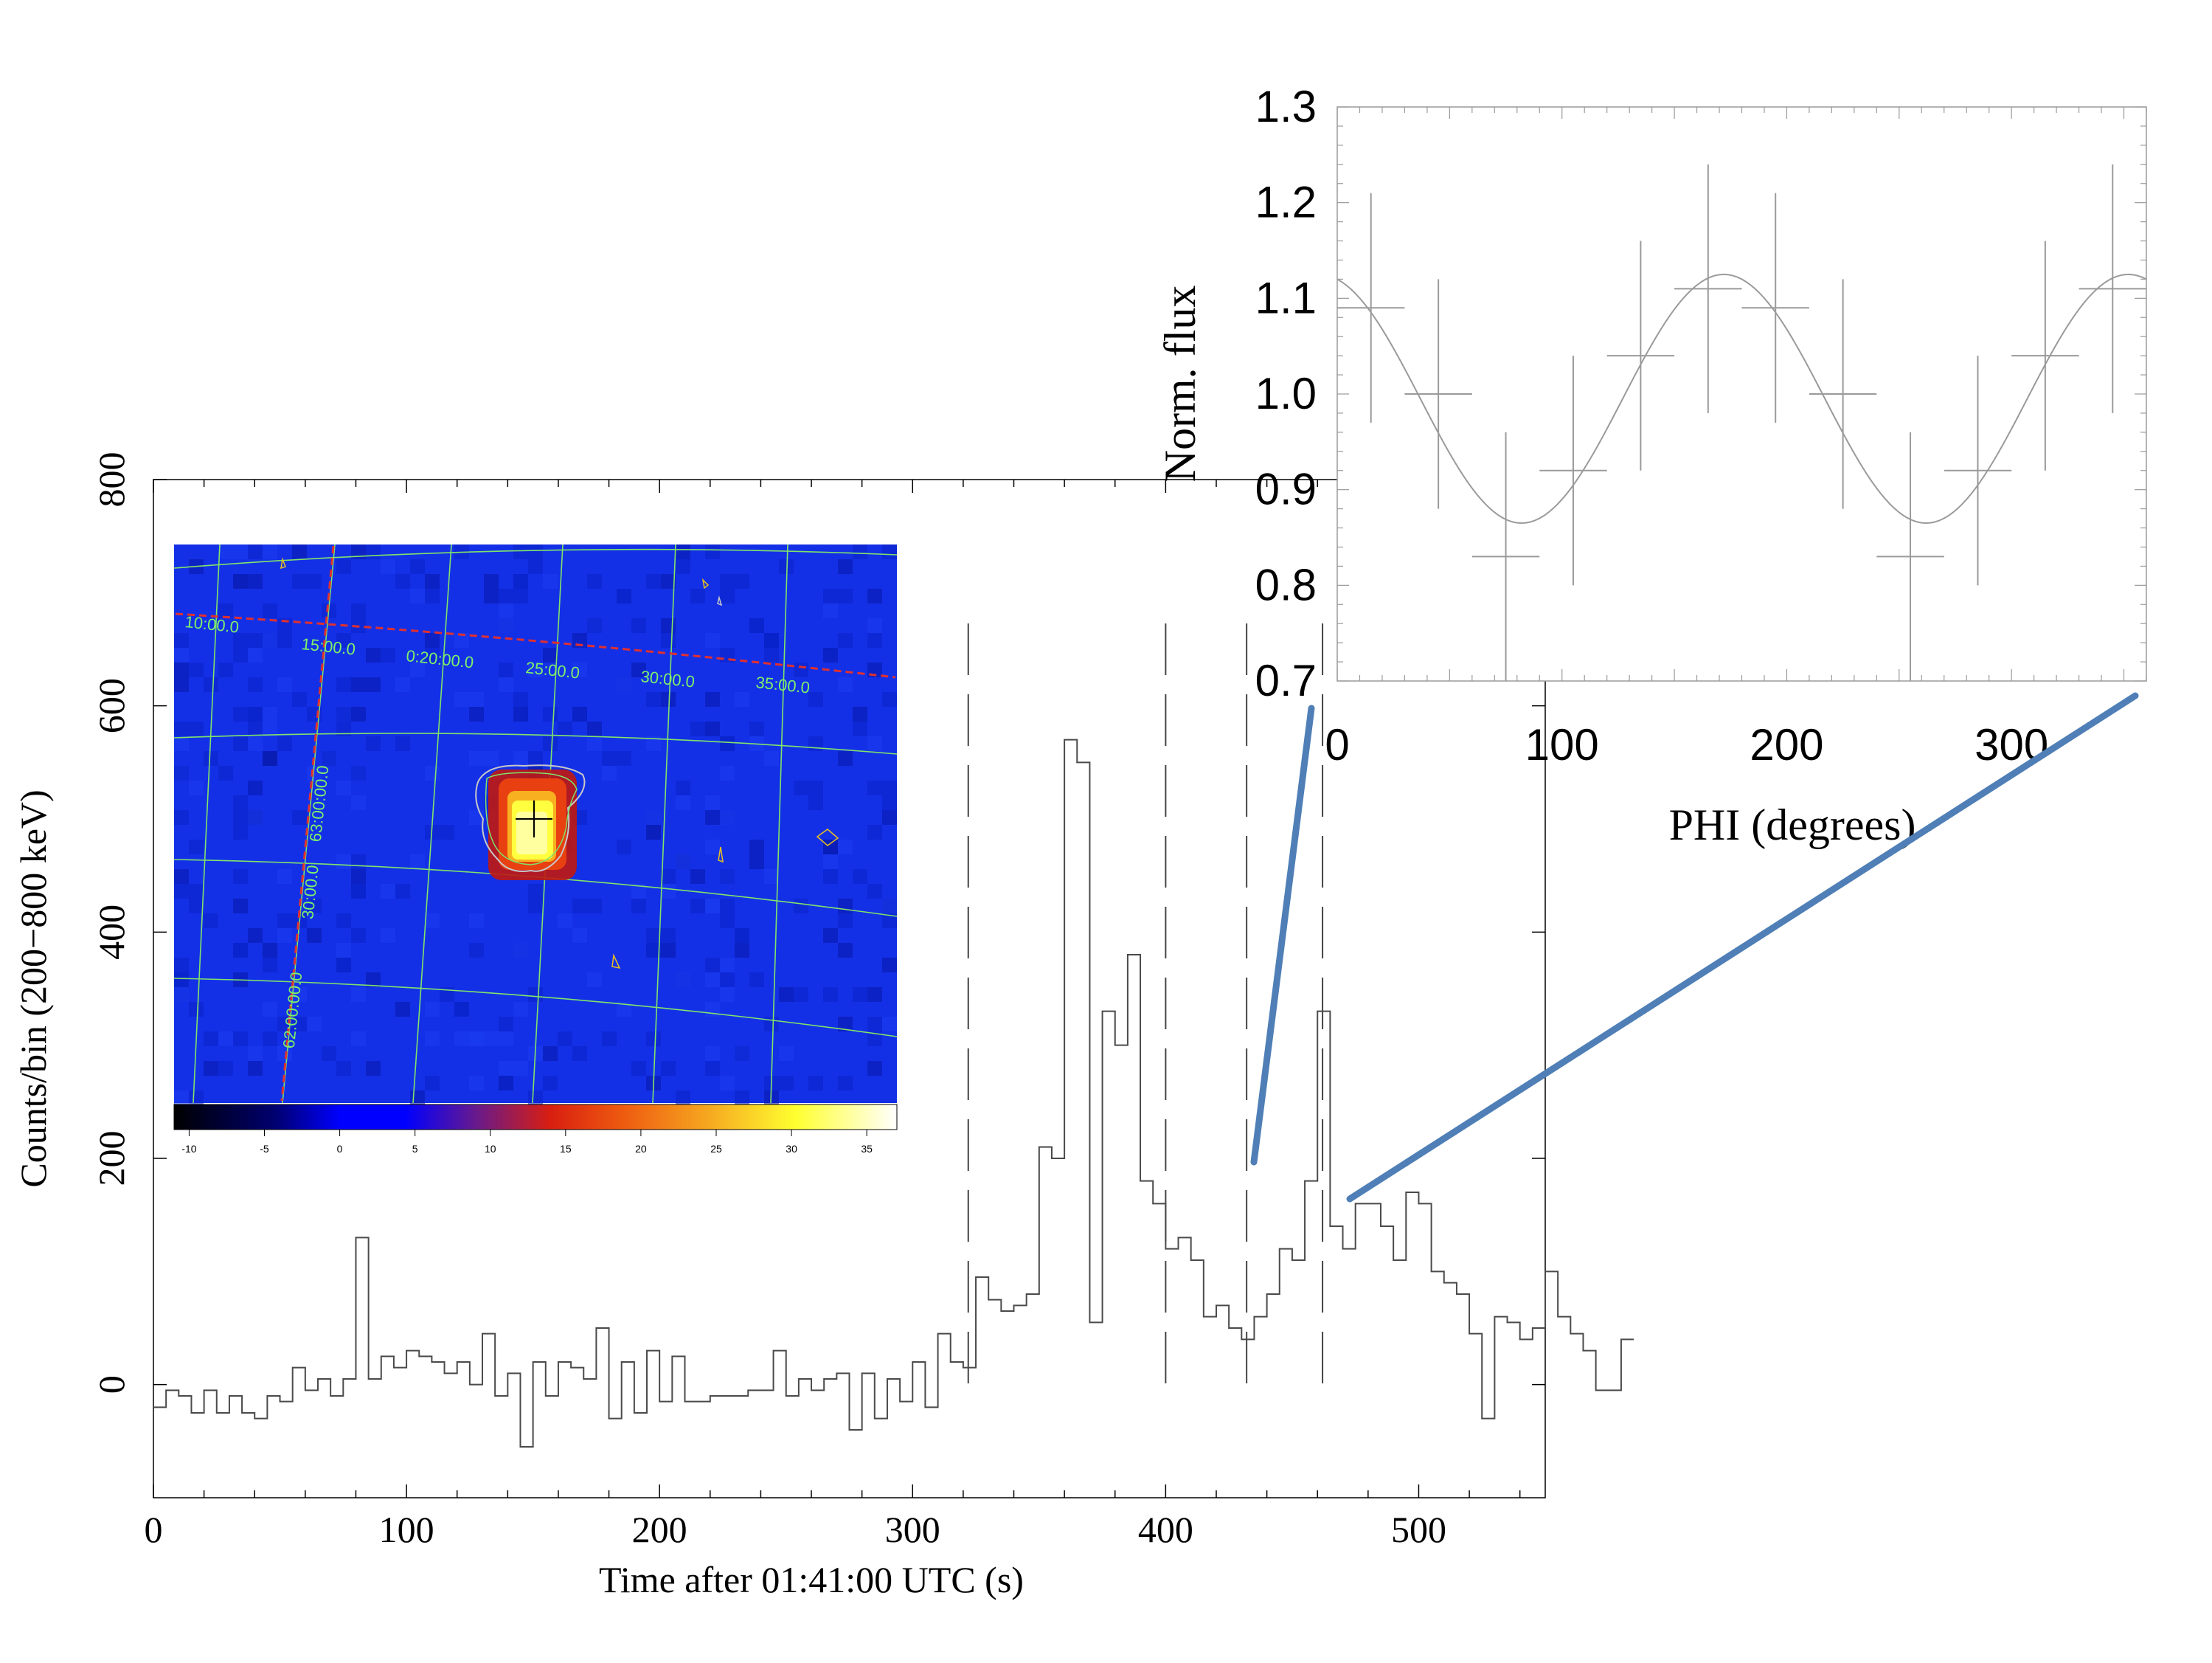 The image size is (2212, 1663). What do you see at coordinates (913, 1529) in the screenshot?
I see `x-tick-label: 300` at bounding box center [913, 1529].